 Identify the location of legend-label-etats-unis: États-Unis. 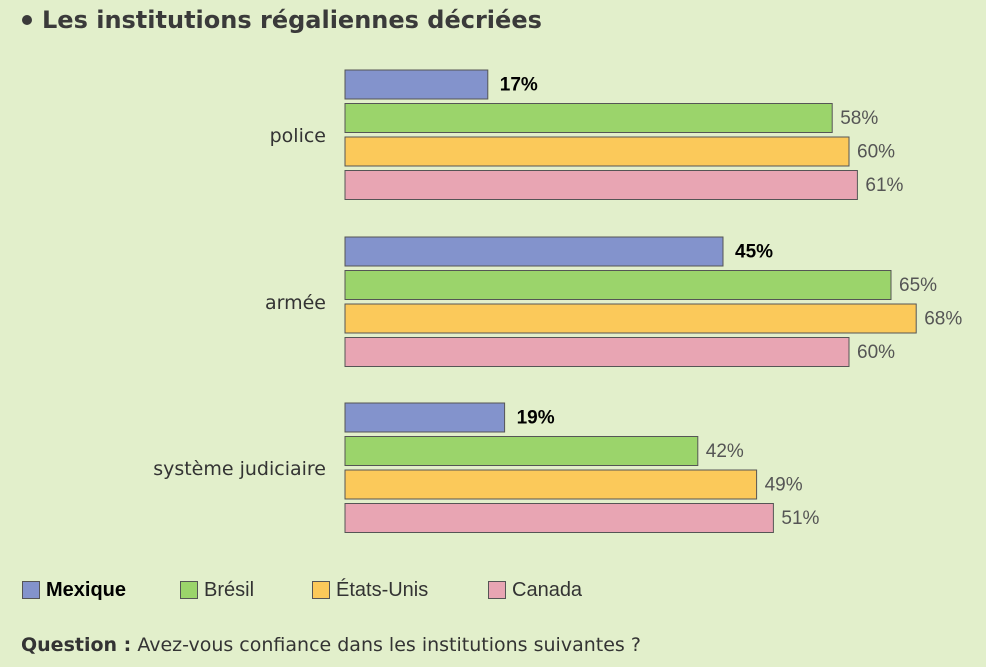
(382, 589).